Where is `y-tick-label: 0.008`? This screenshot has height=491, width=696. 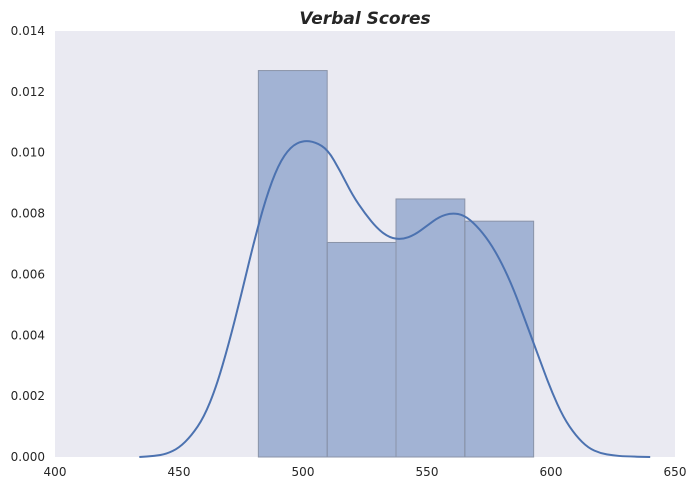
y-tick-label: 0.008 is located at coordinates (28, 214).